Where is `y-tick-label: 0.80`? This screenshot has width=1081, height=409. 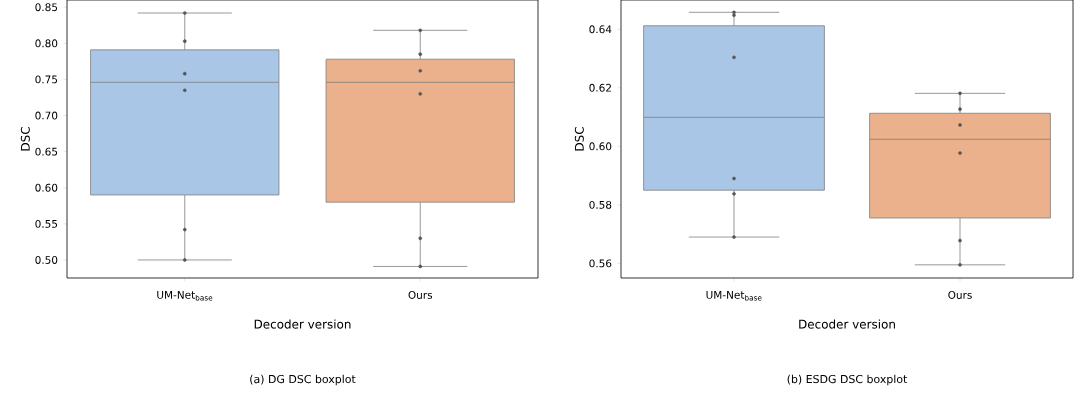 y-tick-label: 0.80 is located at coordinates (46, 43).